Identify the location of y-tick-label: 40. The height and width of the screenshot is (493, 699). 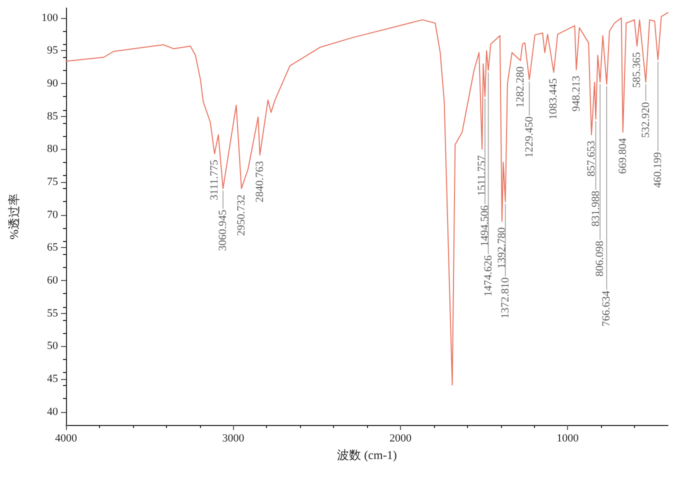
(52, 412).